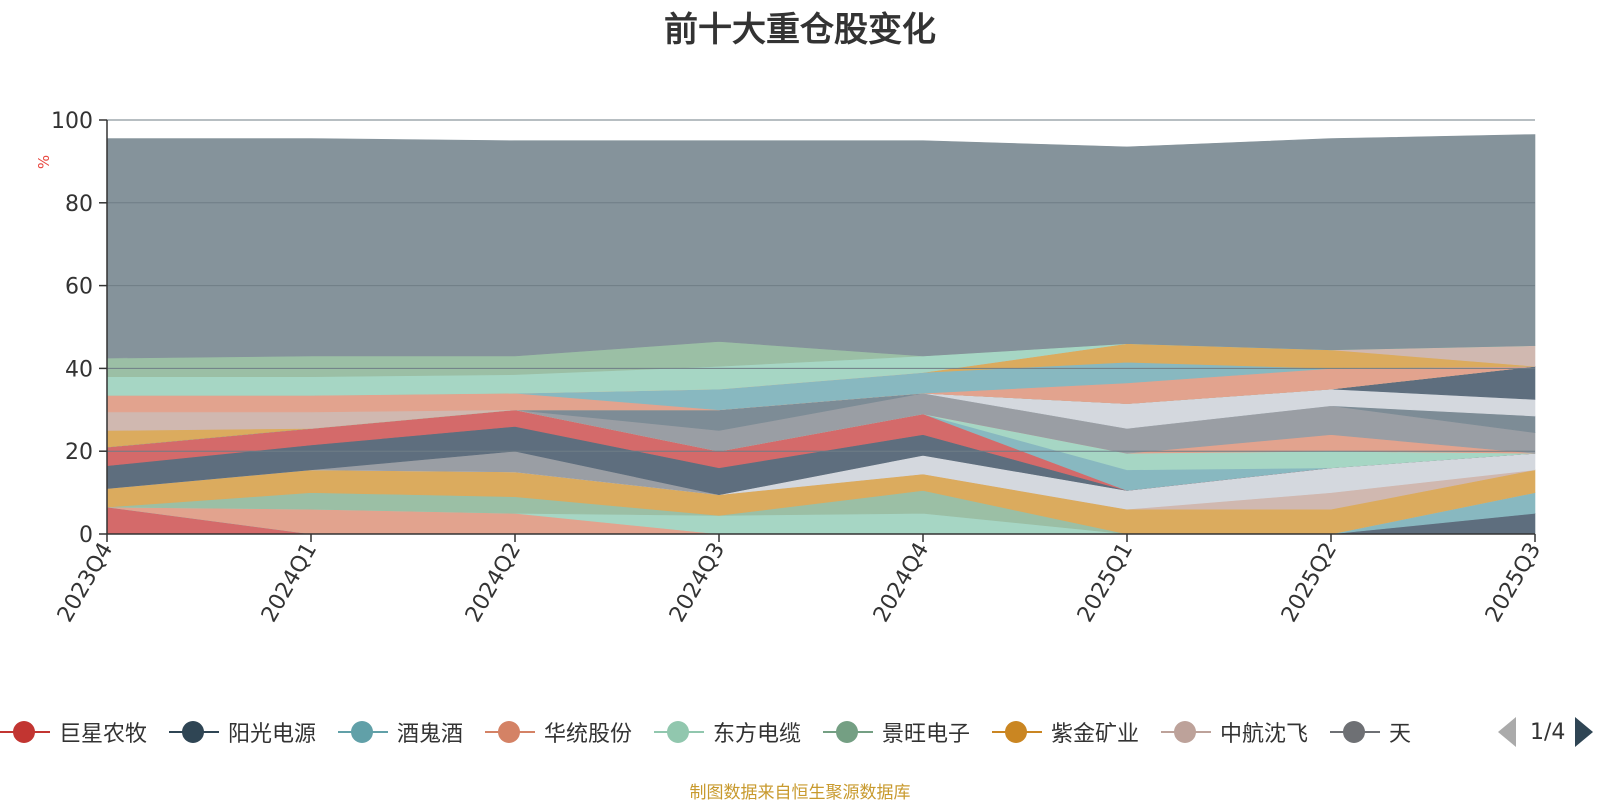 This screenshot has height=803, width=1600. What do you see at coordinates (1507, 732) in the screenshot?
I see `legend-prev-page-icon` at bounding box center [1507, 732].